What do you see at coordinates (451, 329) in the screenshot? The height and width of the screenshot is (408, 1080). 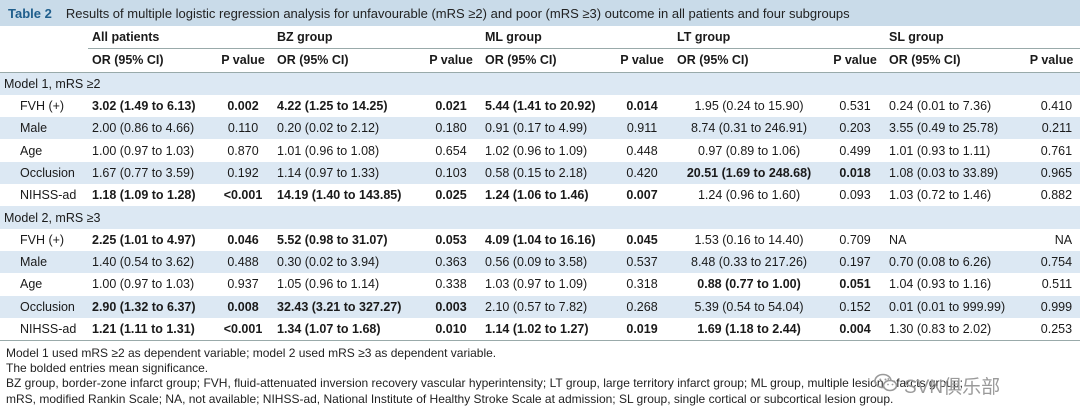 I see `p-value-cell: 0.010` at bounding box center [451, 329].